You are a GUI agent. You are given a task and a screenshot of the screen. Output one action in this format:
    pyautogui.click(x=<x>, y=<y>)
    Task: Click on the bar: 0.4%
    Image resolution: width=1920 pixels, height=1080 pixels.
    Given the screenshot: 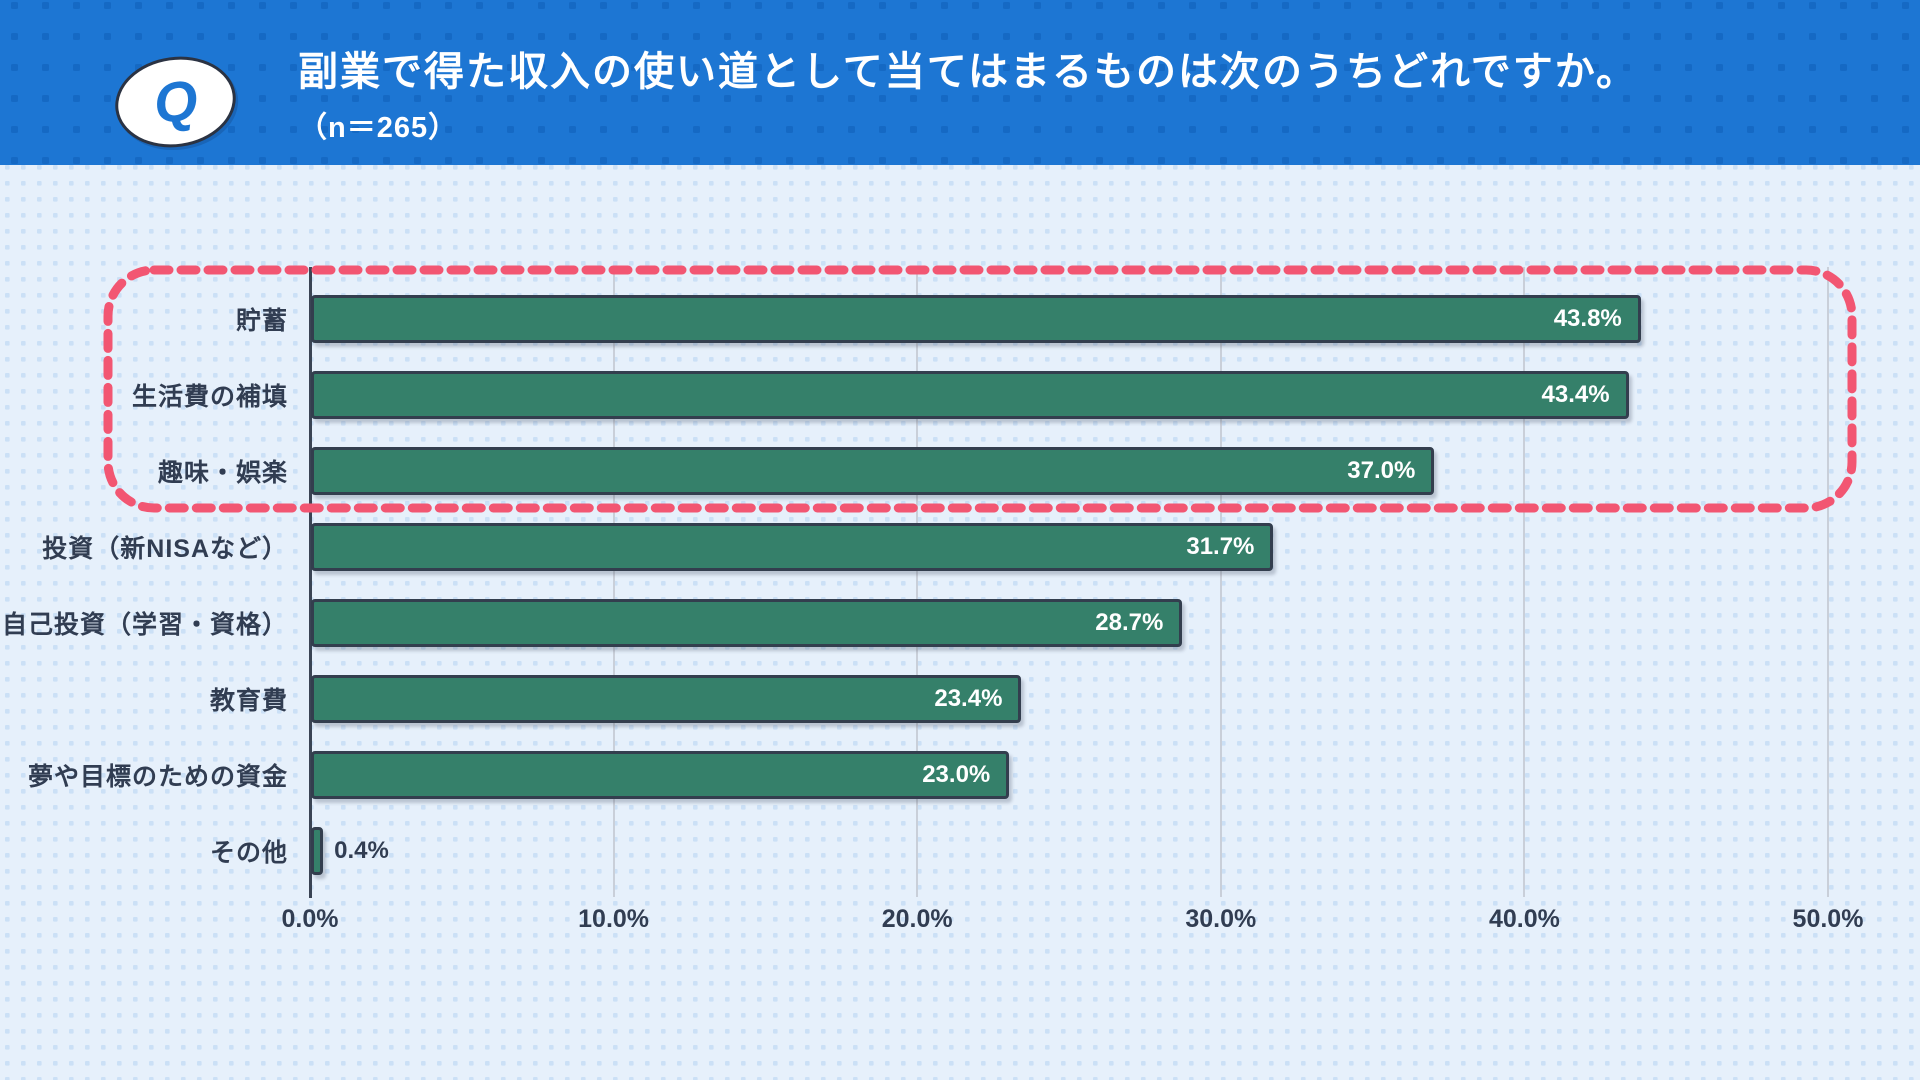 What is the action you would take?
    pyautogui.click(x=350, y=851)
    